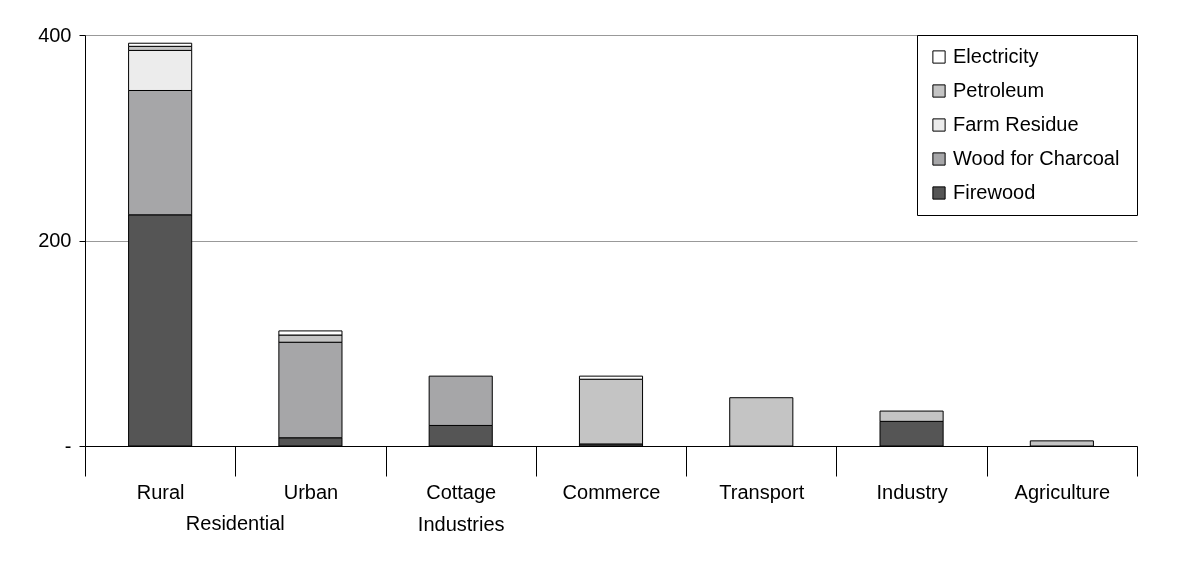 The width and height of the screenshot is (1177, 561). I want to click on text: Residential, so click(235, 523).